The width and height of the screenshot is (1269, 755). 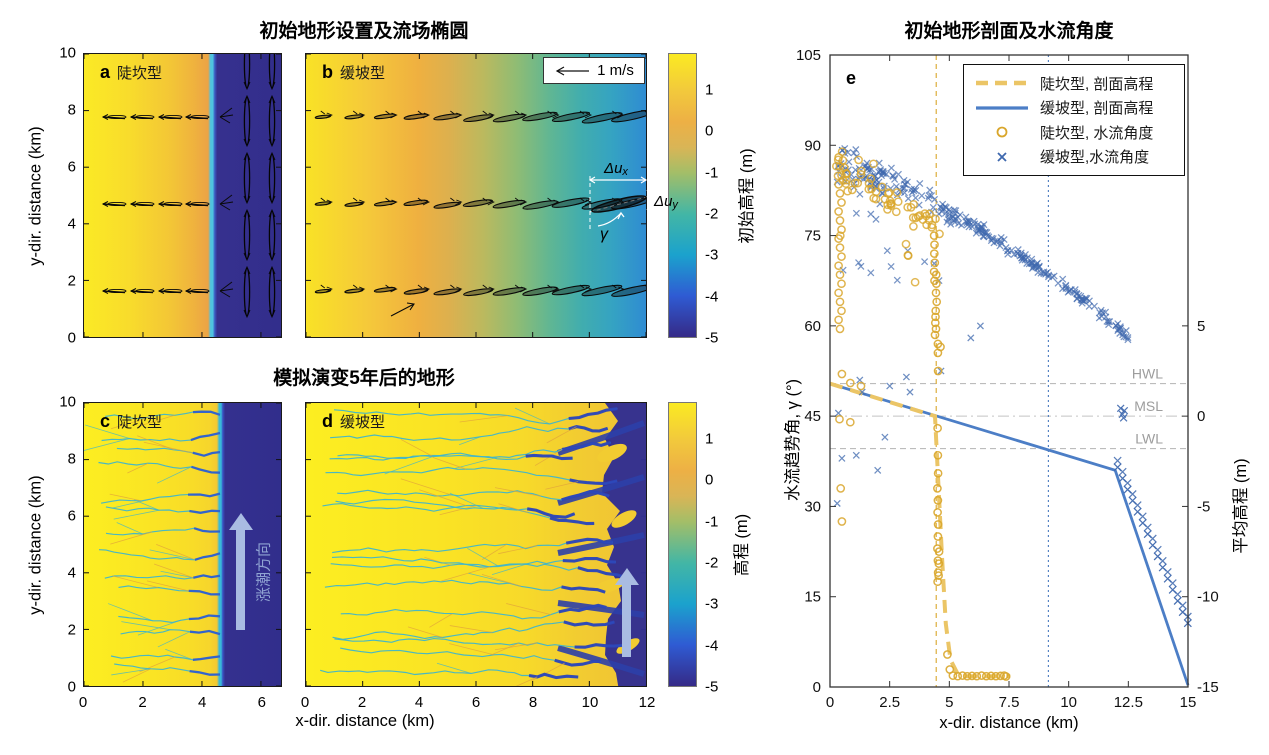 What do you see at coordinates (105, 421) in the screenshot?
I see `panel-c-letter: c` at bounding box center [105, 421].